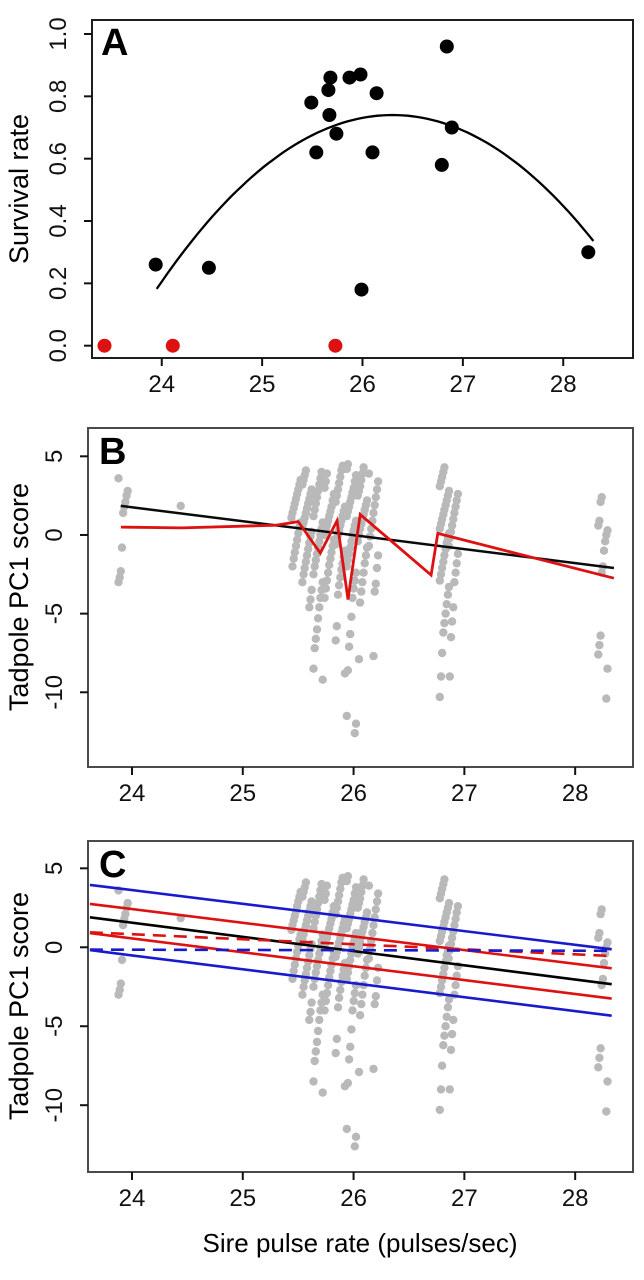 The height and width of the screenshot is (1280, 644). I want to click on red-upper-regression-line, so click(350, 936).